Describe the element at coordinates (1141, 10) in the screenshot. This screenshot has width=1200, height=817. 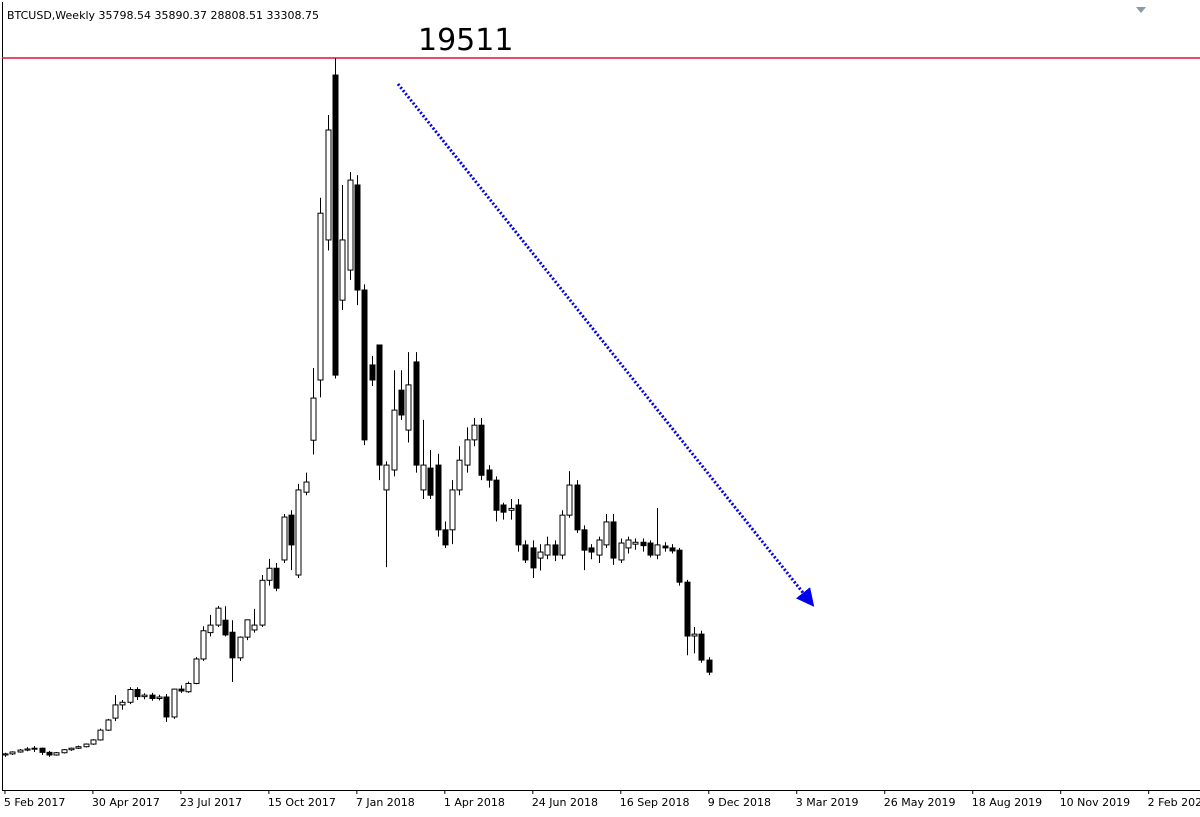
I see `menu-arrow` at that location.